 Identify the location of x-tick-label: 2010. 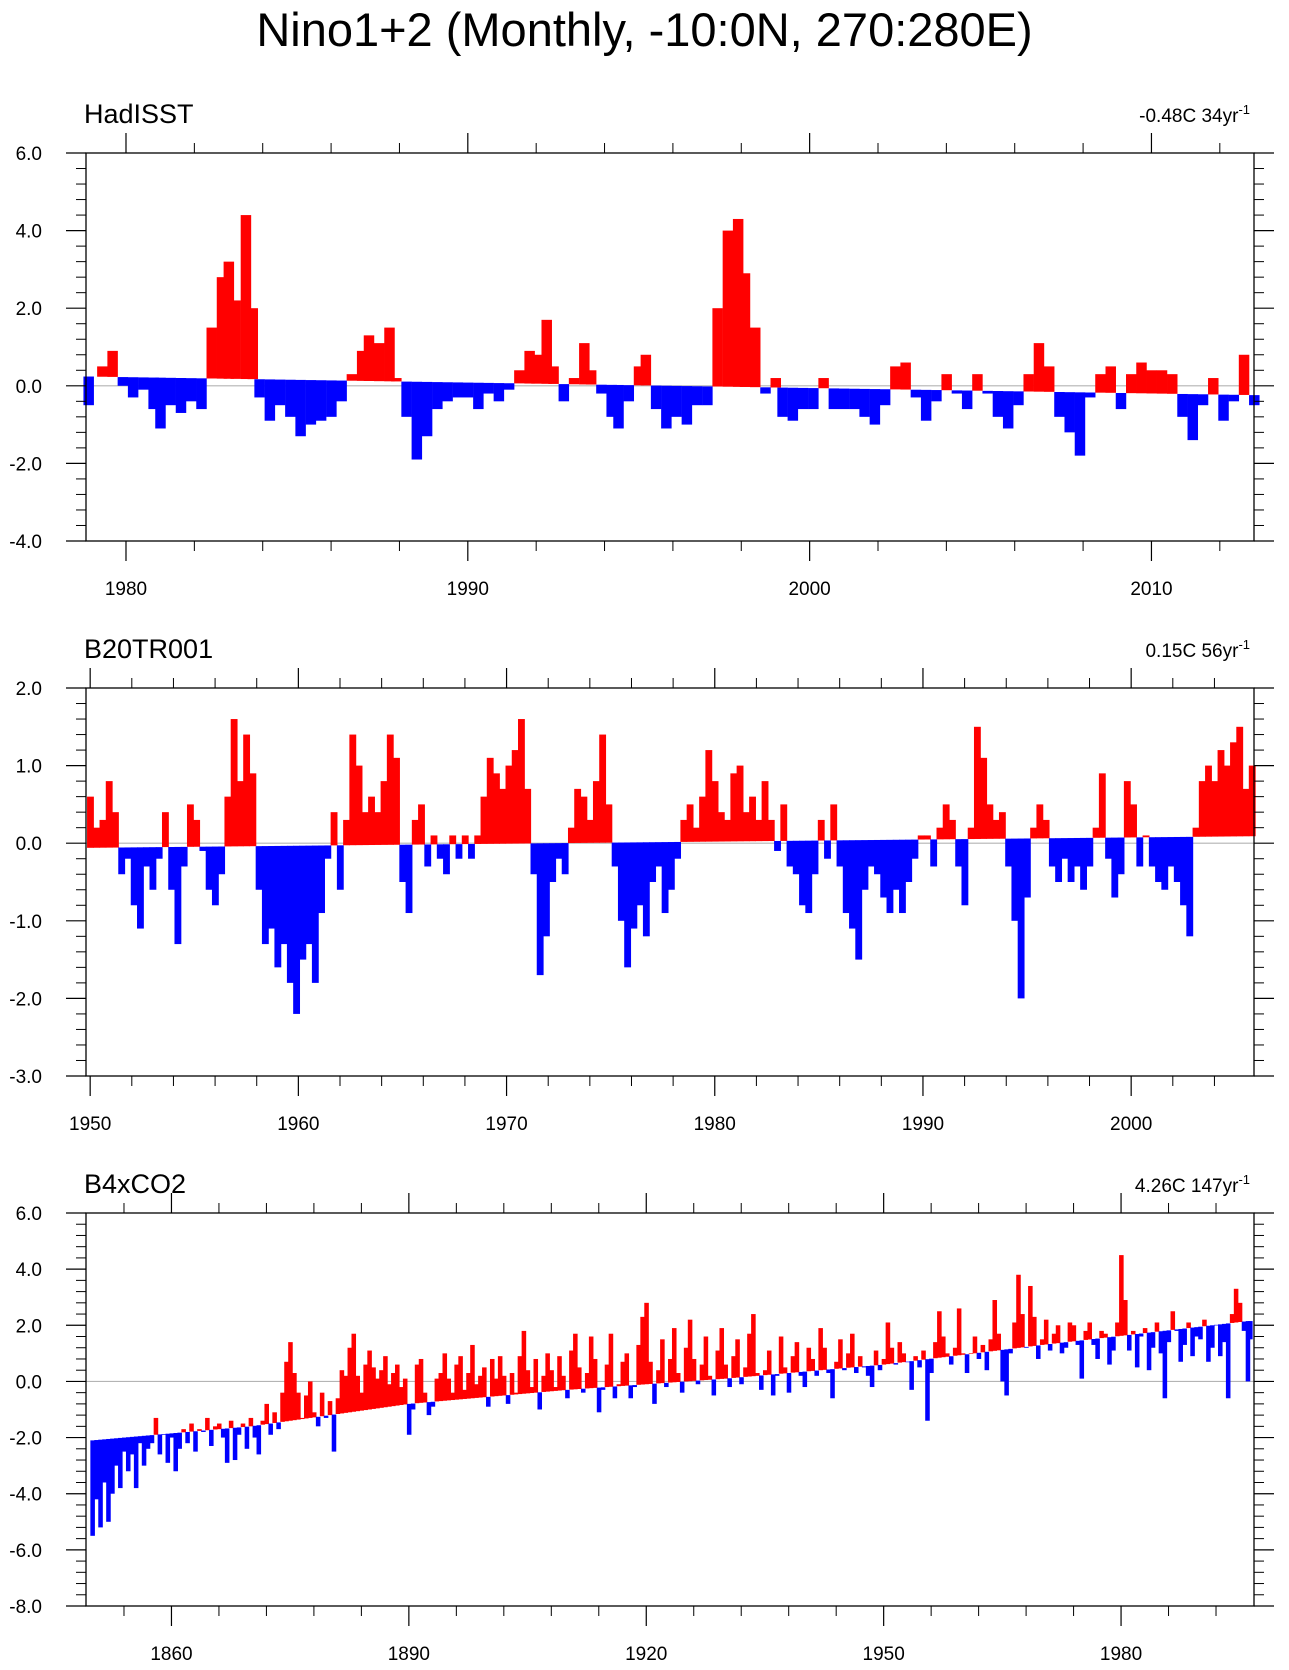
(1151, 589).